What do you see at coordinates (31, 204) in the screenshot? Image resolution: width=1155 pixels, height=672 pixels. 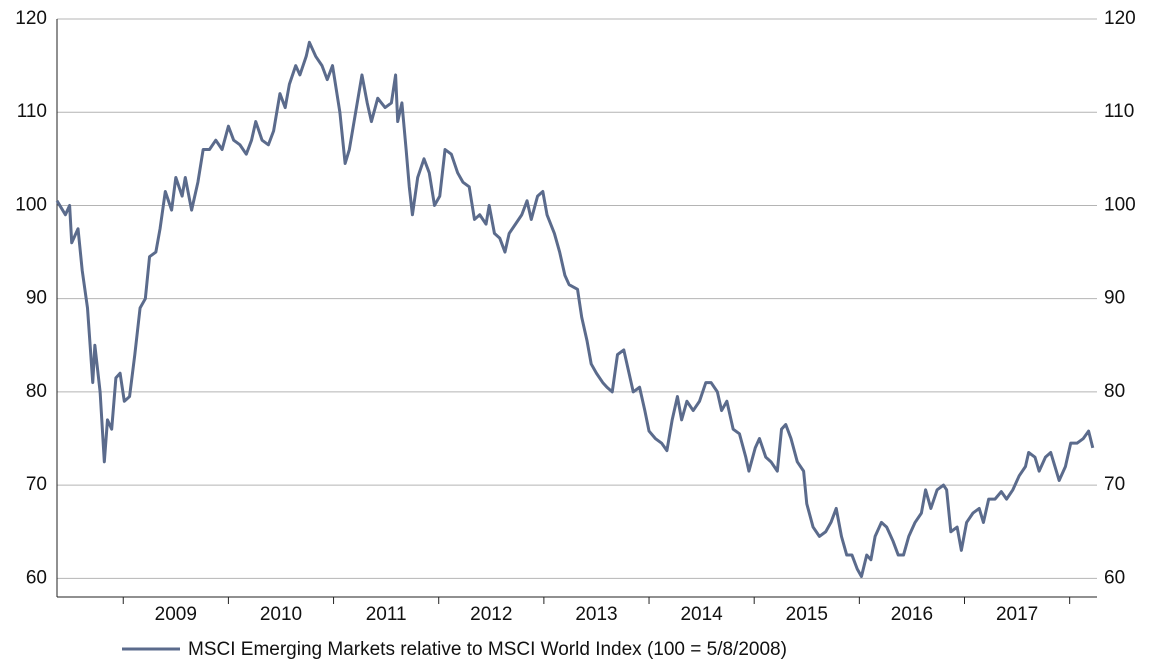 I see `y-tick-label: 100` at bounding box center [31, 204].